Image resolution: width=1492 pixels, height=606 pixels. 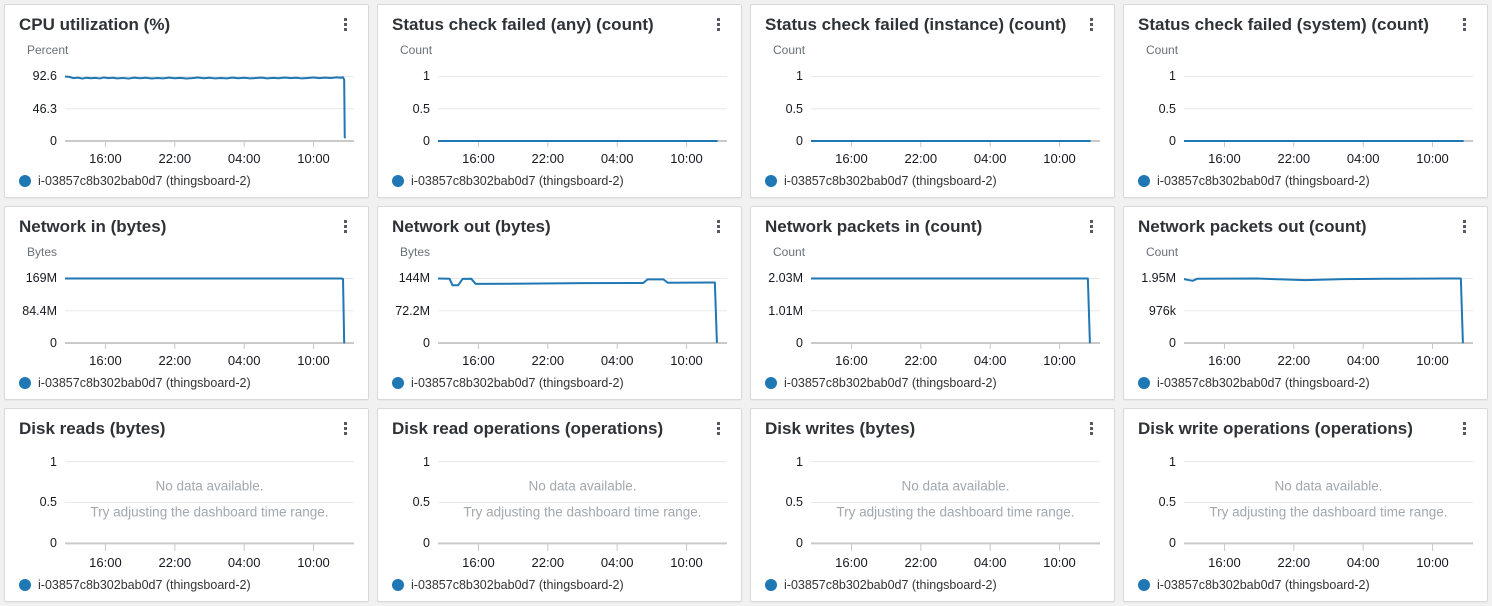 What do you see at coordinates (414, 278) in the screenshot?
I see `y-tick-label: 144M` at bounding box center [414, 278].